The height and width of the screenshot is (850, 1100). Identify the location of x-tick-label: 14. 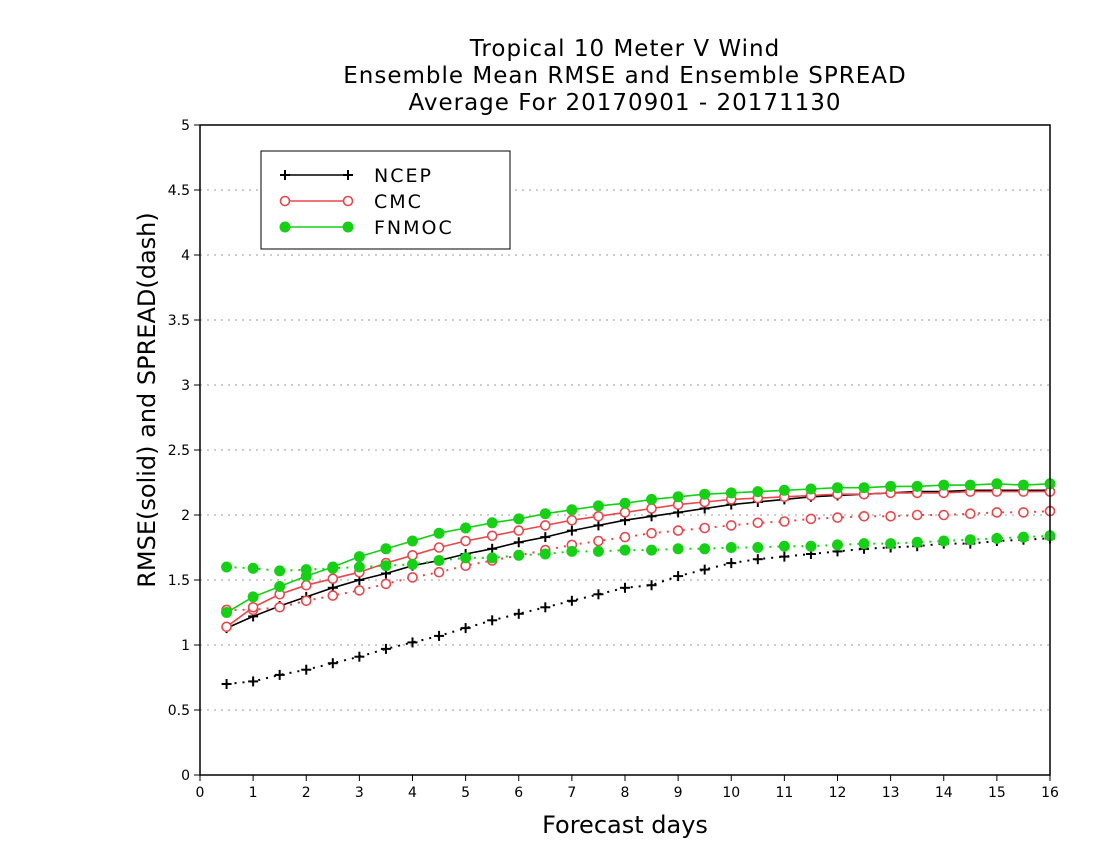
(944, 793).